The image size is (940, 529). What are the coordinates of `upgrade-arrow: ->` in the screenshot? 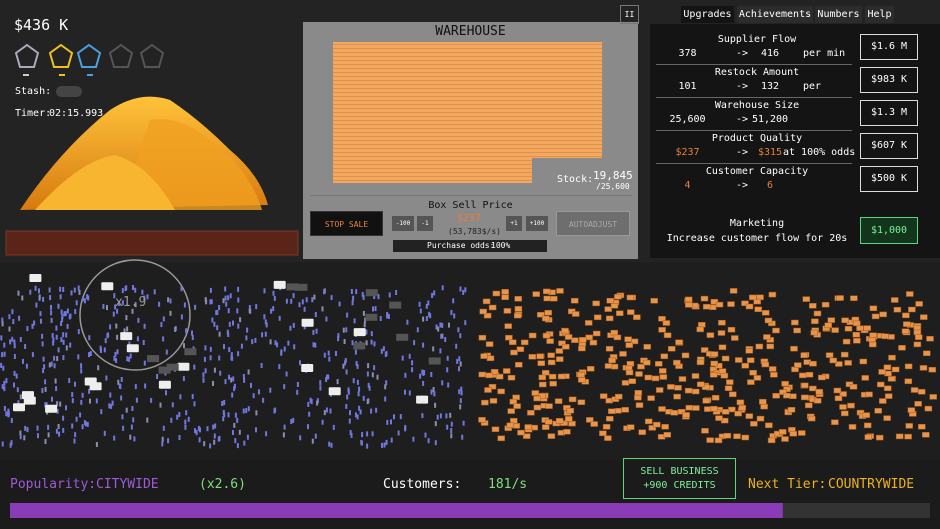 It's located at (742, 152).